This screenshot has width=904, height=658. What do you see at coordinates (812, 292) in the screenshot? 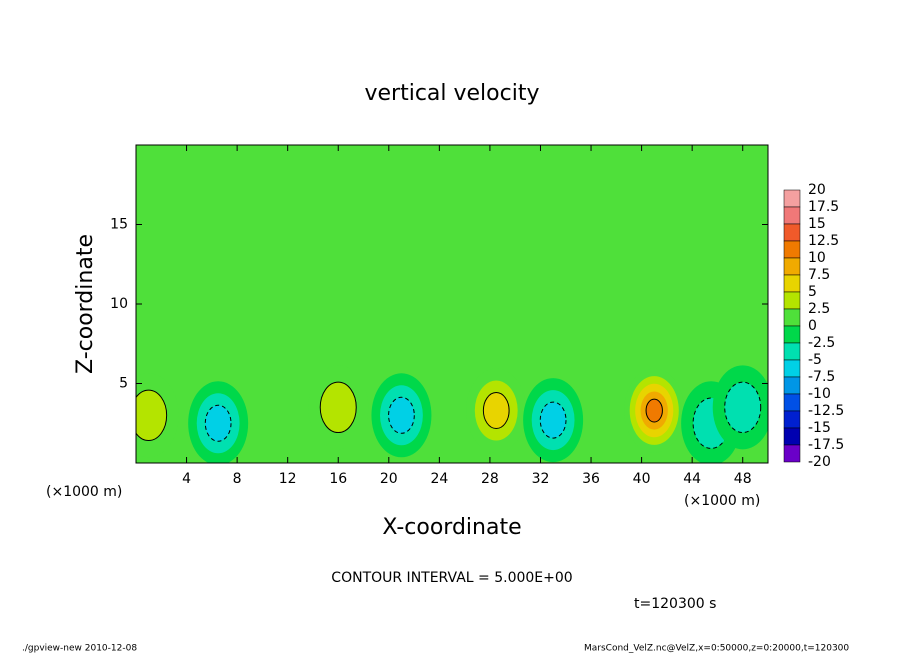
I see `colorbar-label: 5` at bounding box center [812, 292].